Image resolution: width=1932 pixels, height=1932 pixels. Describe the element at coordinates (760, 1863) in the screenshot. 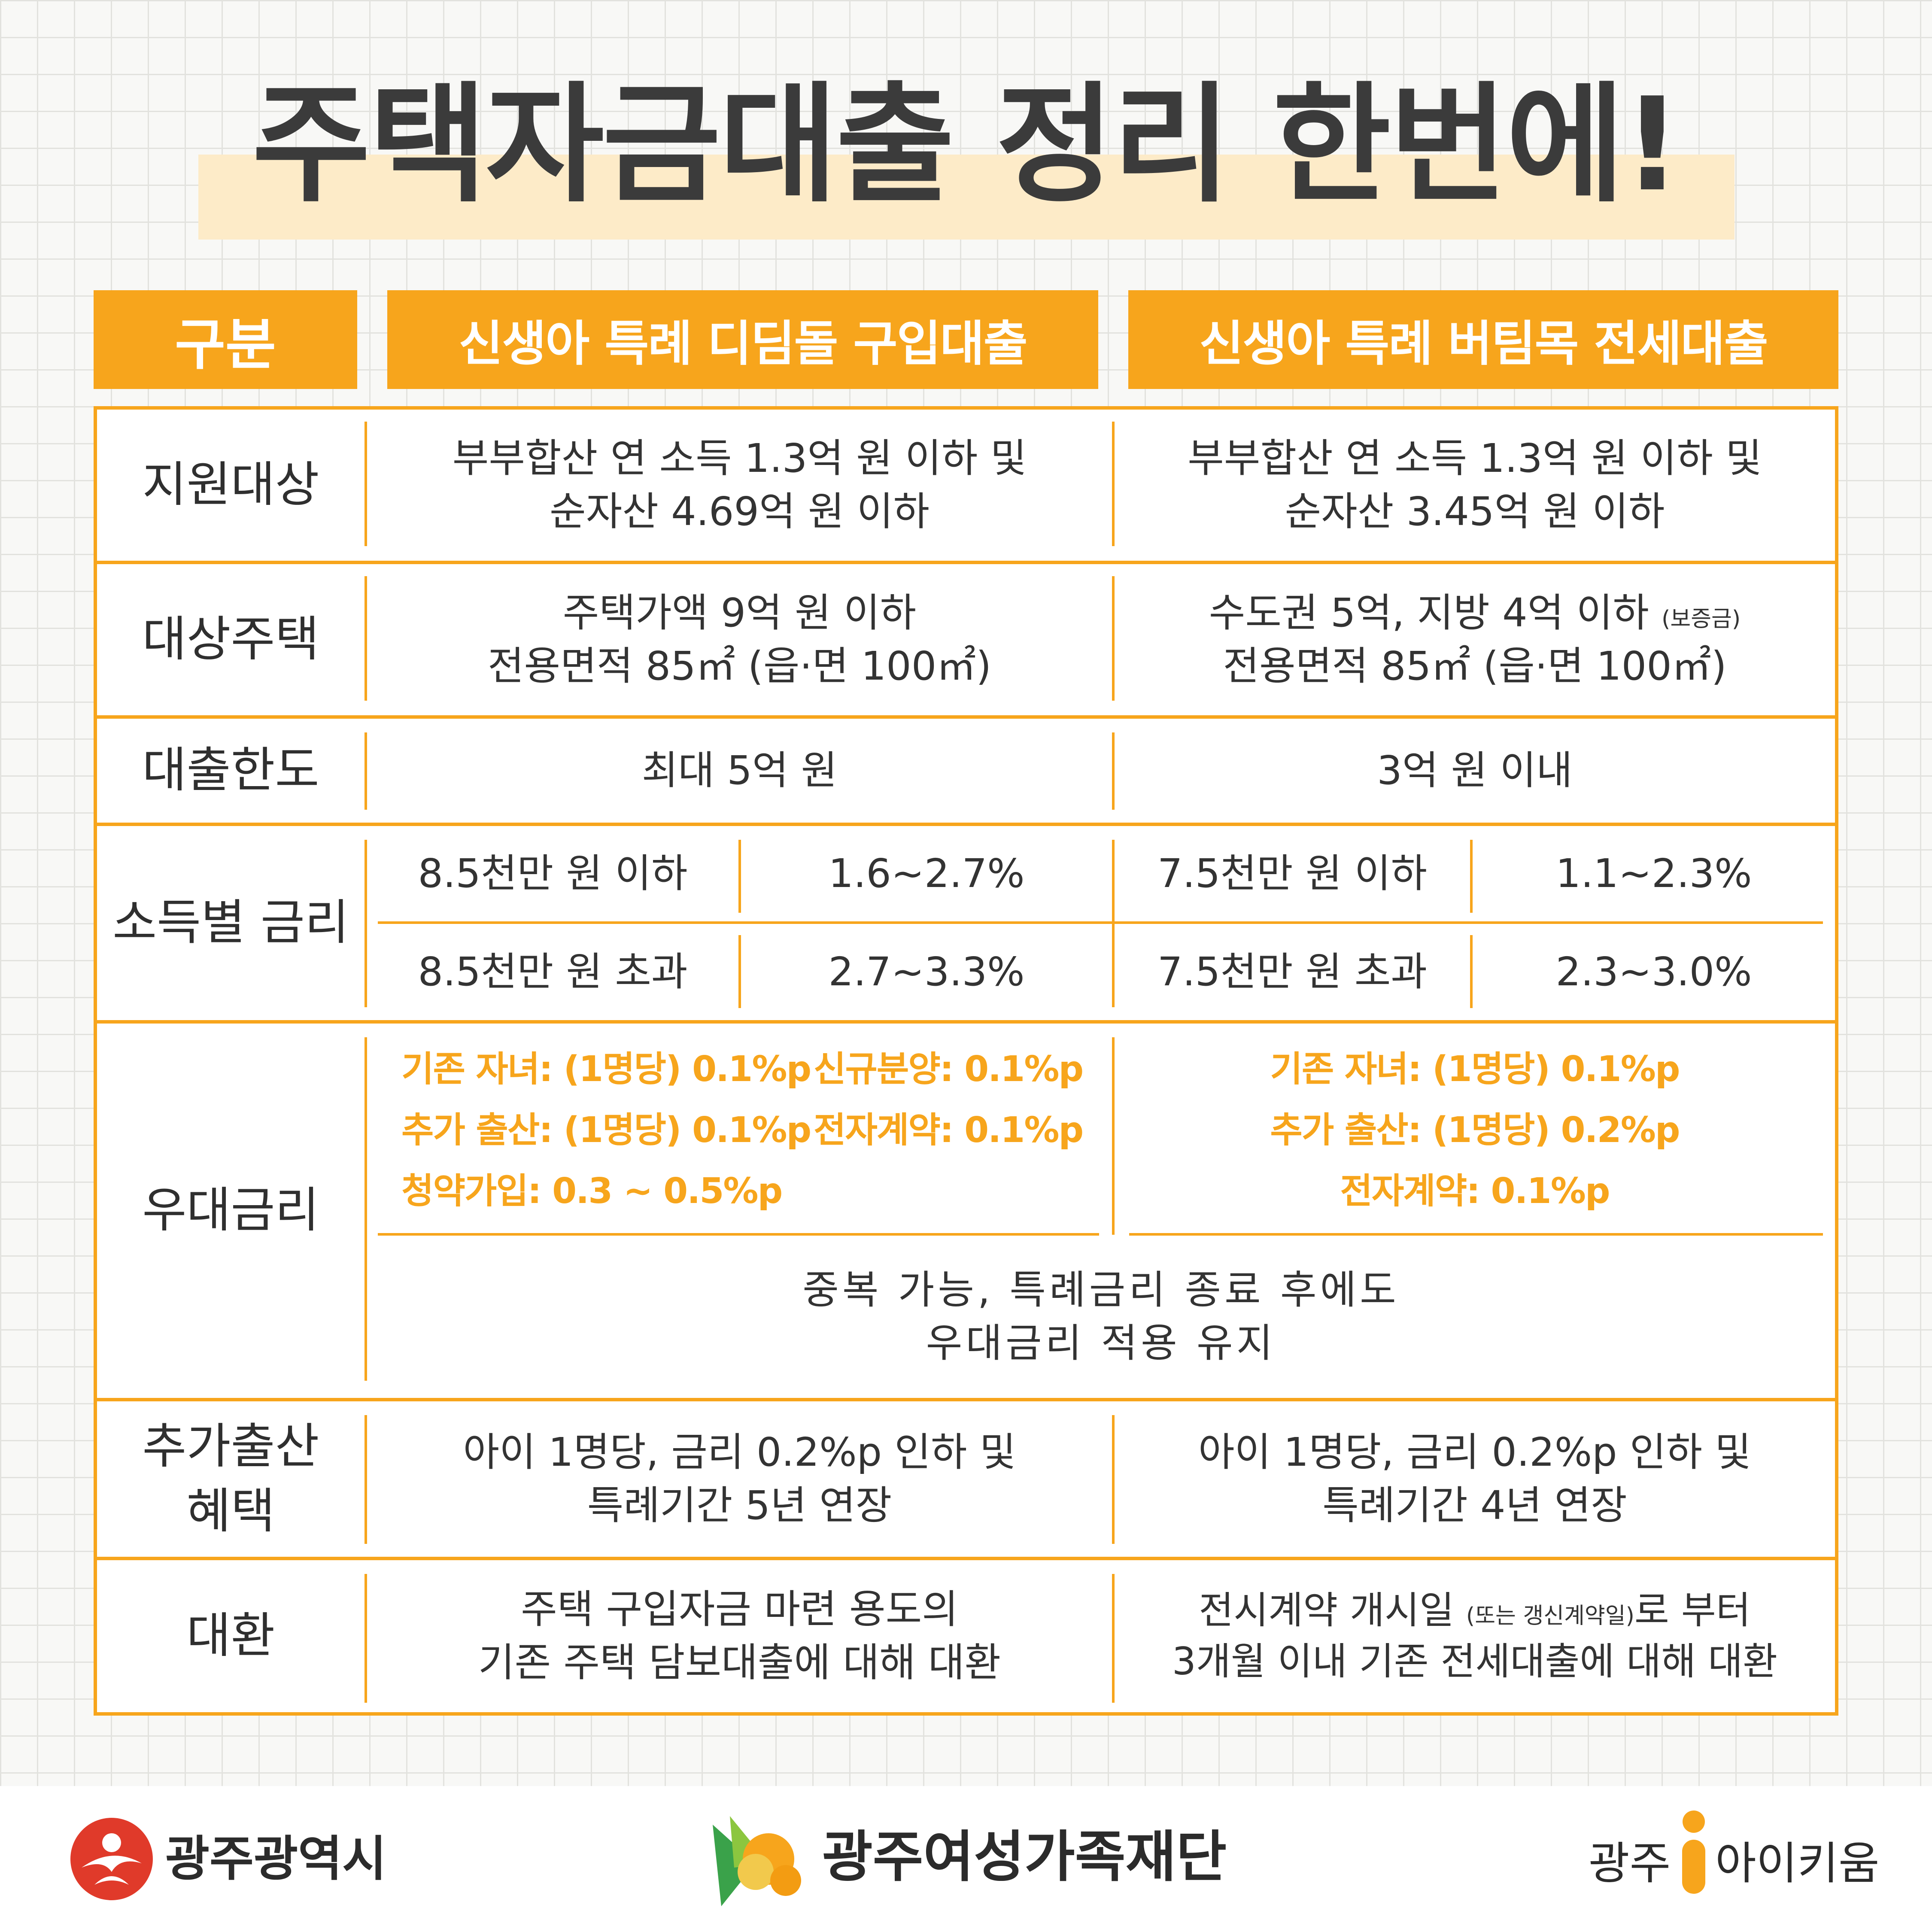

I see `foundation-logo-icon` at that location.